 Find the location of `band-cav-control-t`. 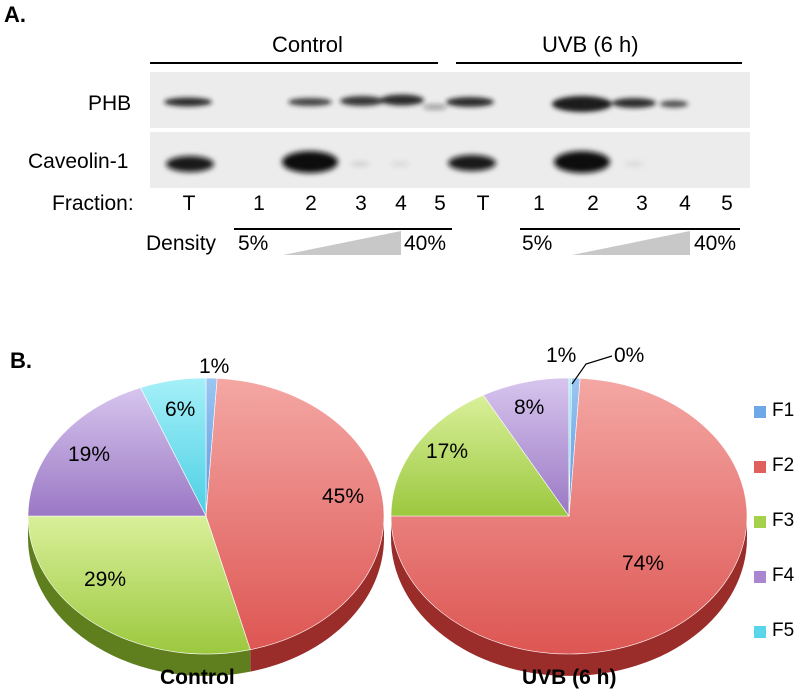

band-cav-control-t is located at coordinates (190, 164).